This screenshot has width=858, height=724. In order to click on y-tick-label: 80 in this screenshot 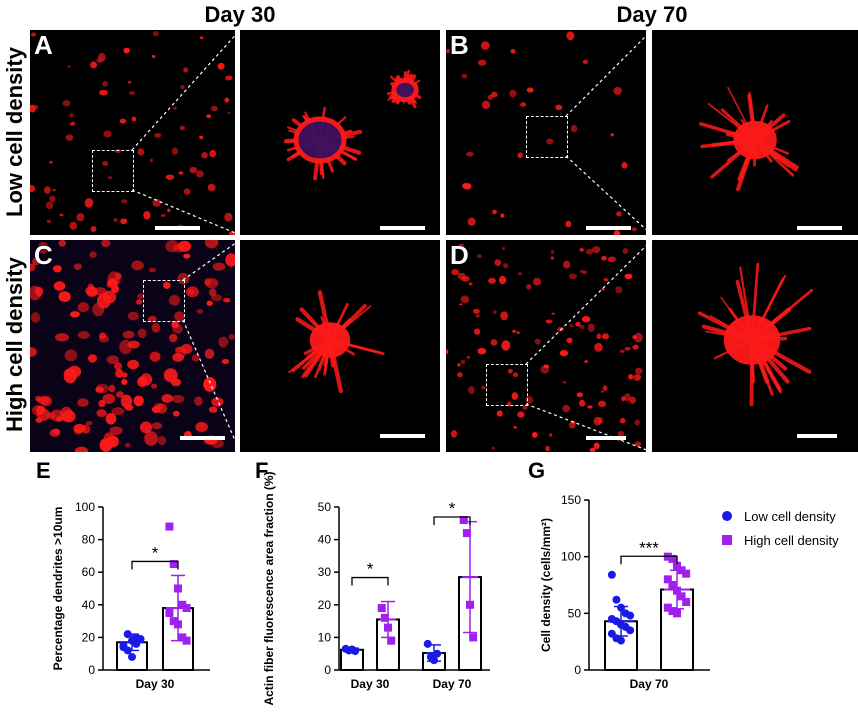, I will do `click(89, 540)`.